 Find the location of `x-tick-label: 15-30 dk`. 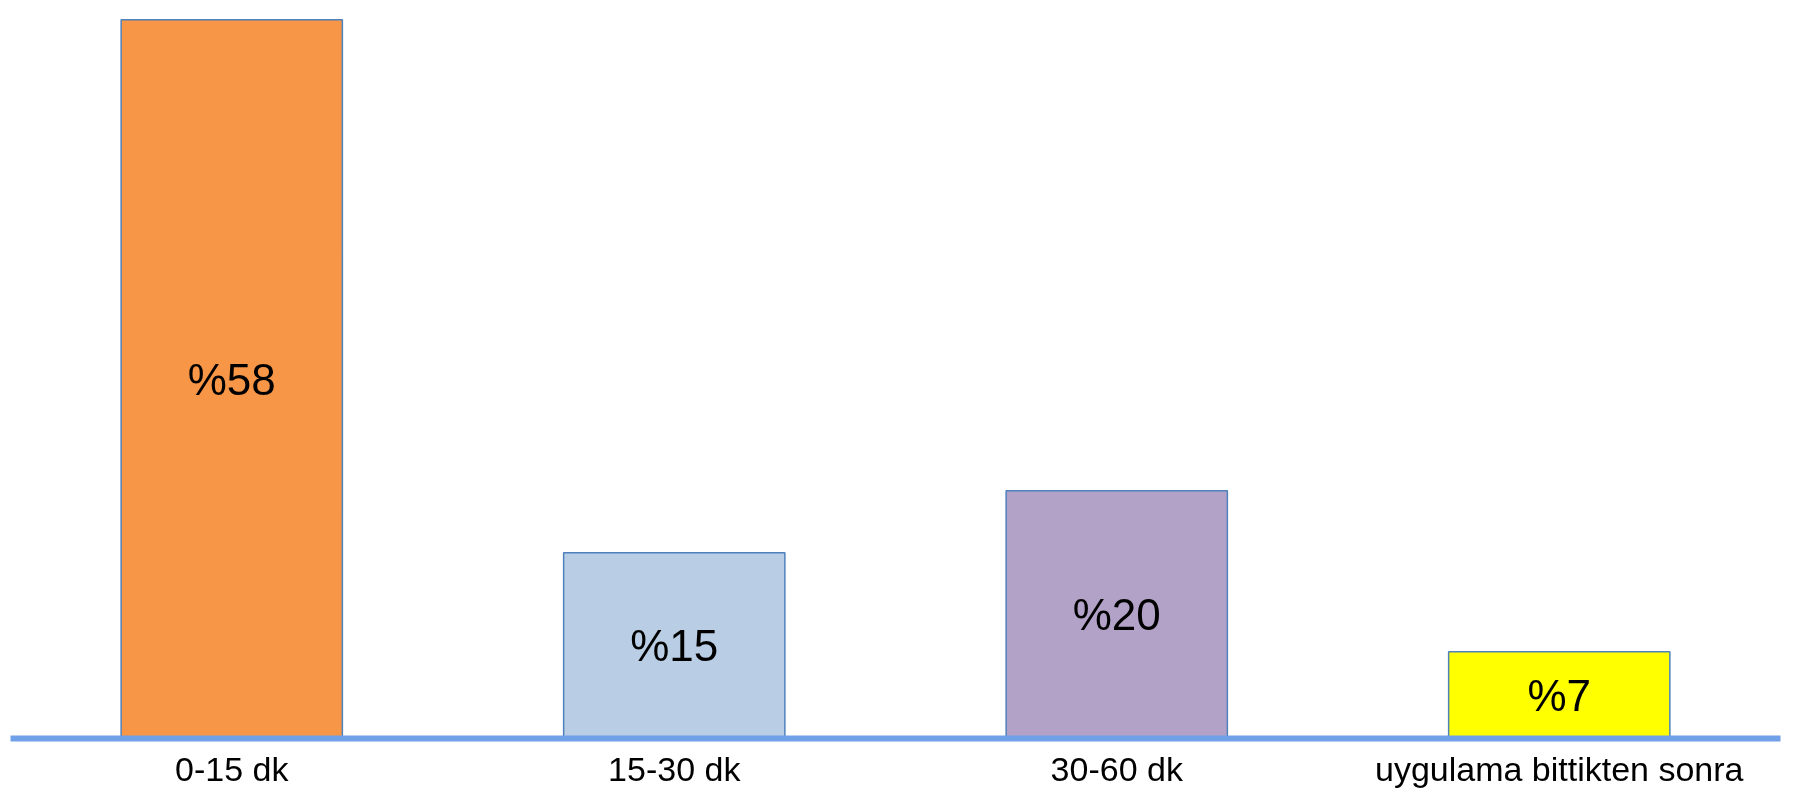

x-tick-label: 15-30 dk is located at coordinates (675, 768).